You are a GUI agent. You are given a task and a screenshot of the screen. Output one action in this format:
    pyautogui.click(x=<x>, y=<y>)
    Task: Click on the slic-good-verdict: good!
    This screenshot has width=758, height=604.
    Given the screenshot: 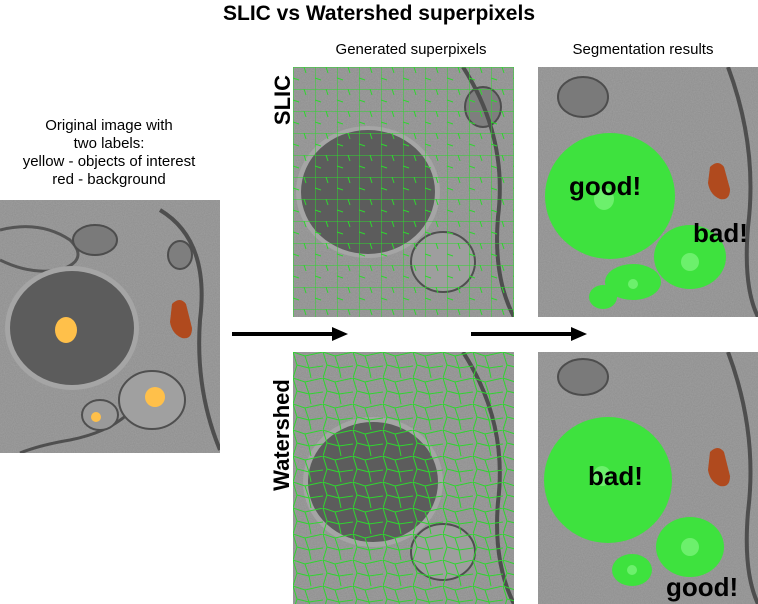 What is the action you would take?
    pyautogui.click(x=605, y=186)
    